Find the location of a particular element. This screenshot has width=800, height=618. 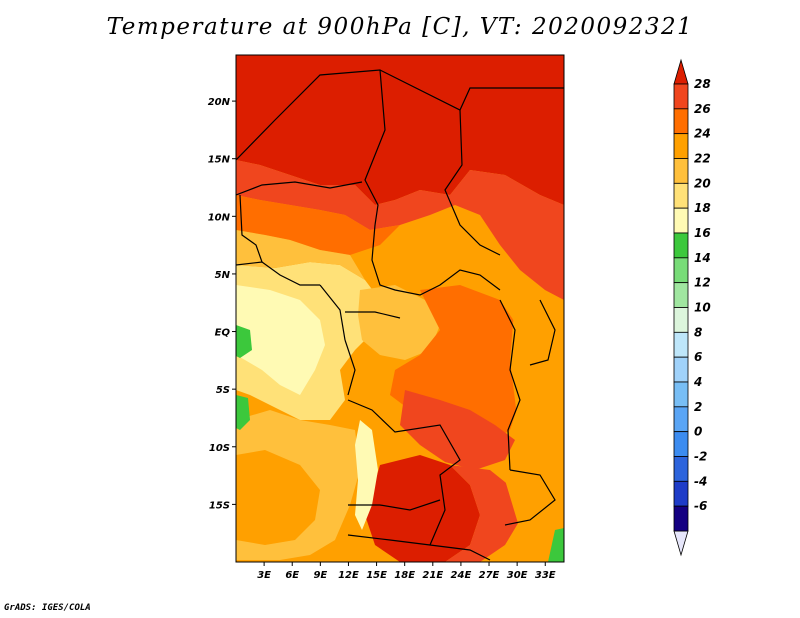

x-tick-label: 30E is located at coordinates (517, 575).